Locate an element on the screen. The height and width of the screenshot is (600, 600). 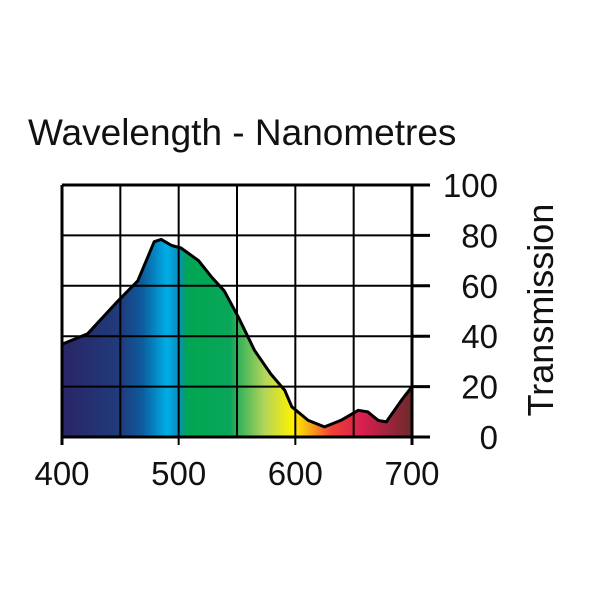
x-tick-label: 400 is located at coordinates (61, 473).